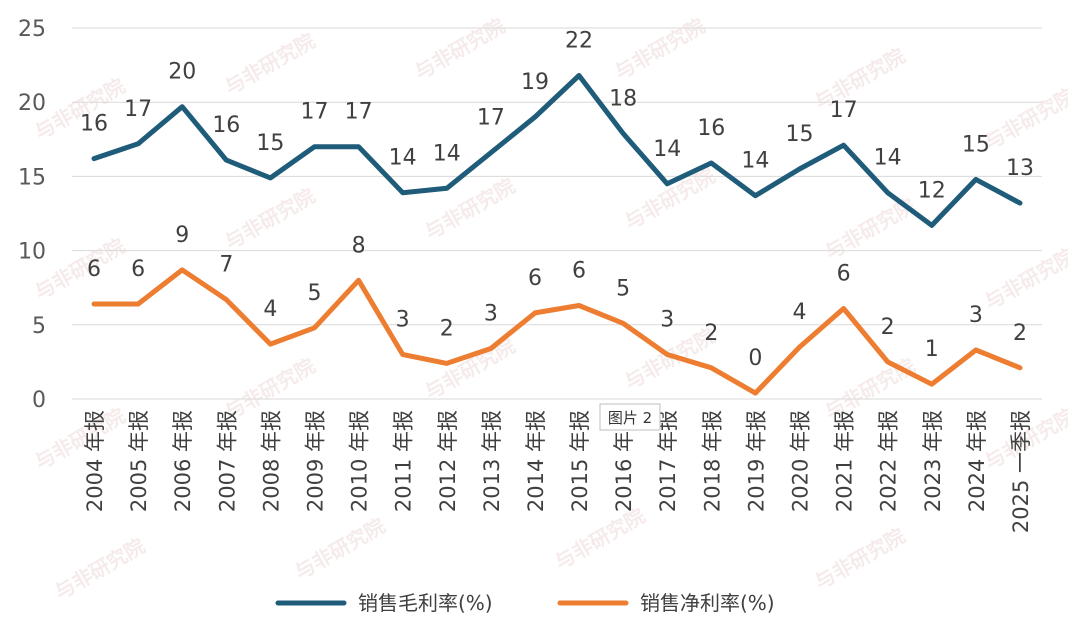 The width and height of the screenshot is (1068, 628). What do you see at coordinates (932, 190) in the screenshot?
I see `data-label: 12` at bounding box center [932, 190].